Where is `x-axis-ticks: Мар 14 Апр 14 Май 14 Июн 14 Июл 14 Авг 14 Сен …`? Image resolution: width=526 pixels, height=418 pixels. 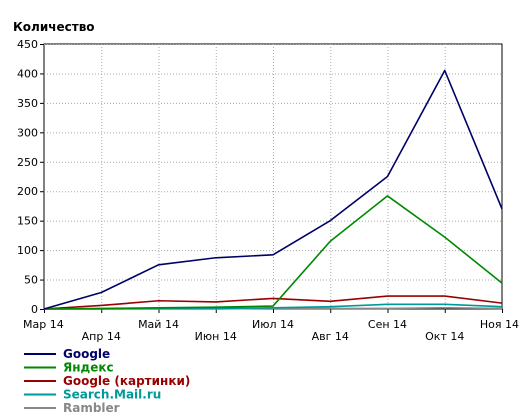 x-axis-ticks: Мар 14 Апр 14 Май 14 Июн 14 Июл 14 Авг 14 Сен … is located at coordinates (271, 326).